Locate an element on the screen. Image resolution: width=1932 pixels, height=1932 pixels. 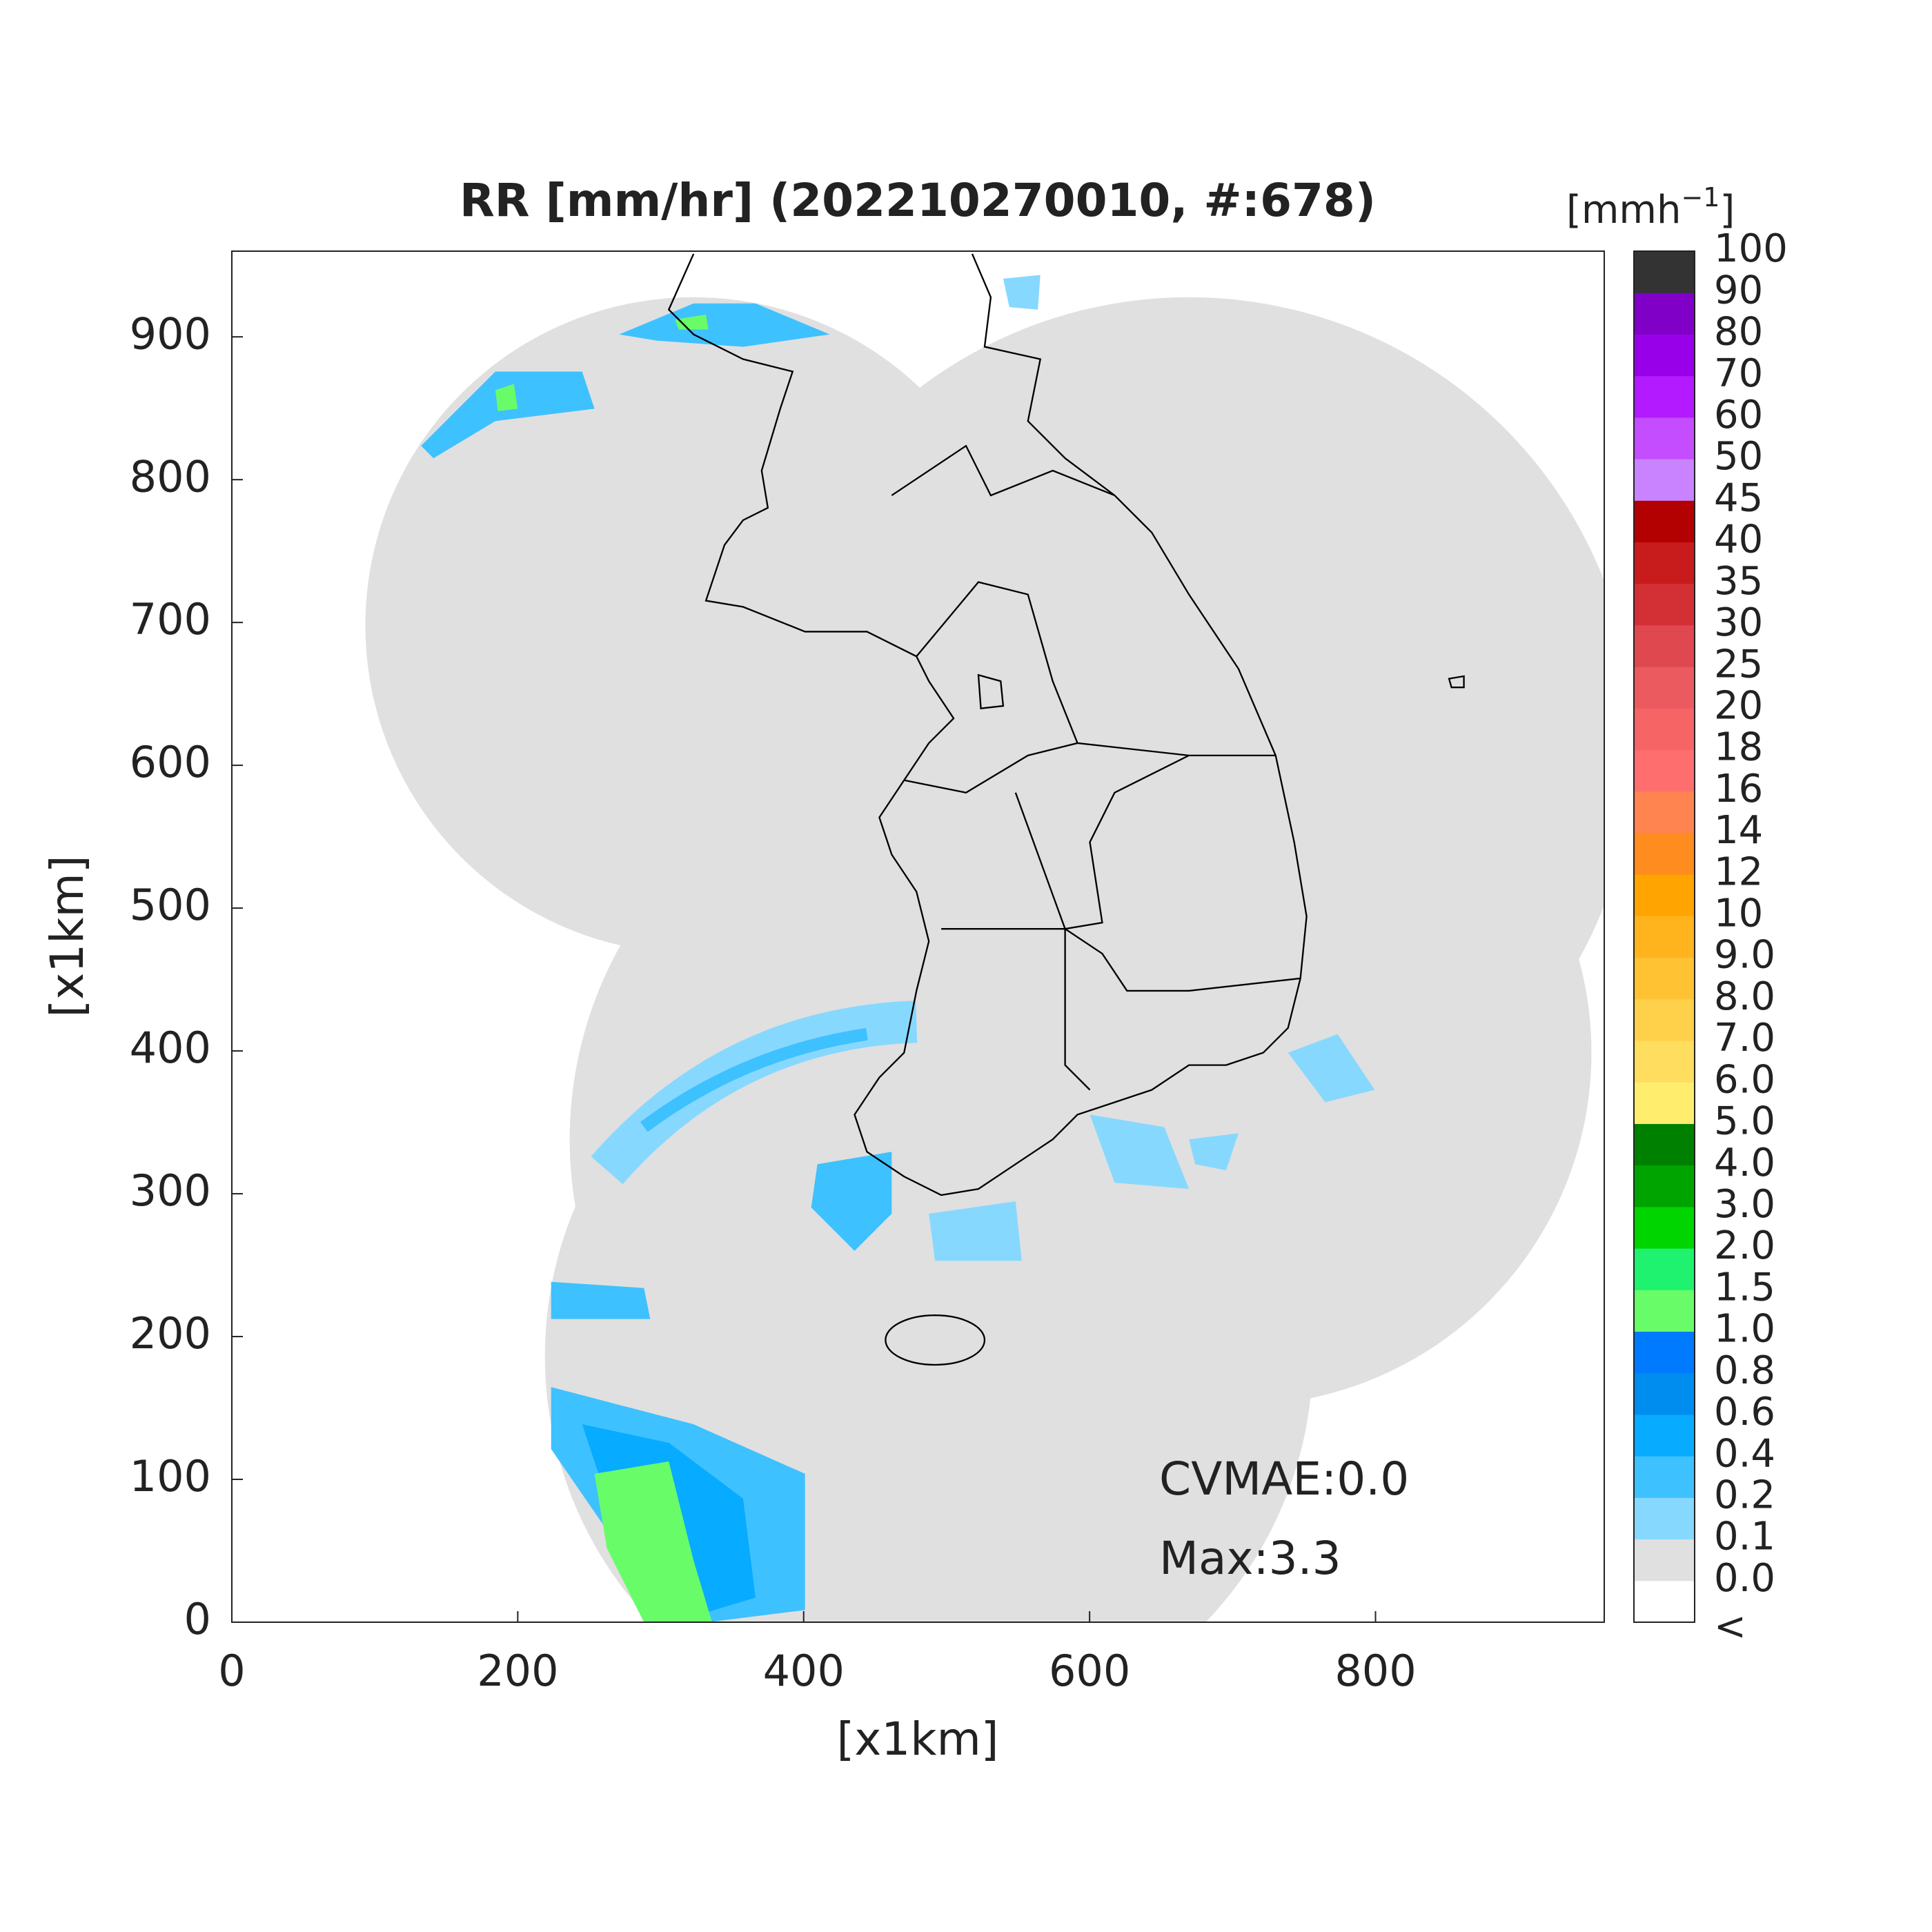
colorbar-label: 6.0 is located at coordinates (1744, 1079).